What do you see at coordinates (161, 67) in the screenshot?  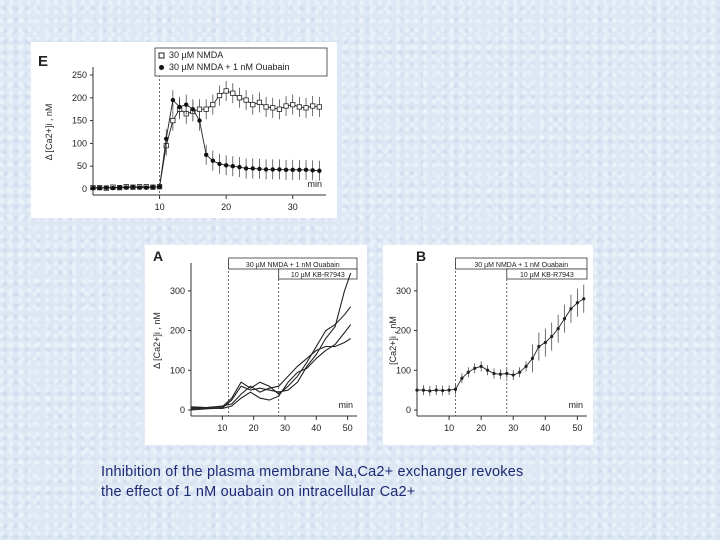 I see `legend-marker-filled-circle` at bounding box center [161, 67].